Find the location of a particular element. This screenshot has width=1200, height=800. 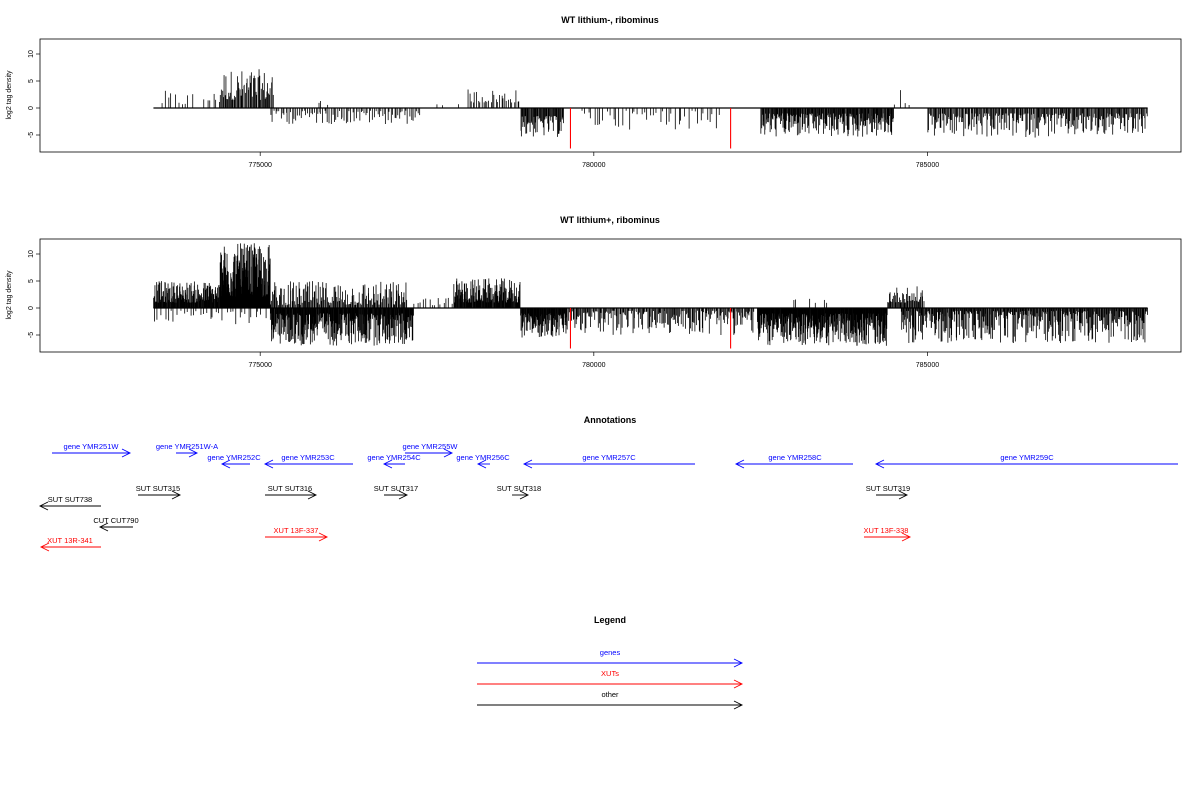

feature-label: SUT SUT318 is located at coordinates (519, 488).